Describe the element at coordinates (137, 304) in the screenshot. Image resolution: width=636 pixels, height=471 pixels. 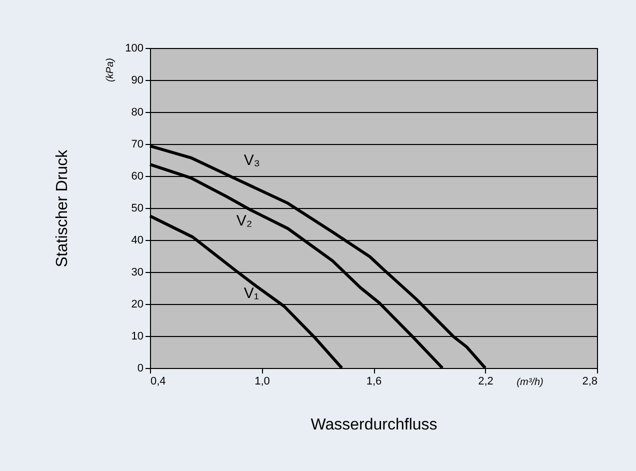
I see `y-tick-label: 20` at that location.